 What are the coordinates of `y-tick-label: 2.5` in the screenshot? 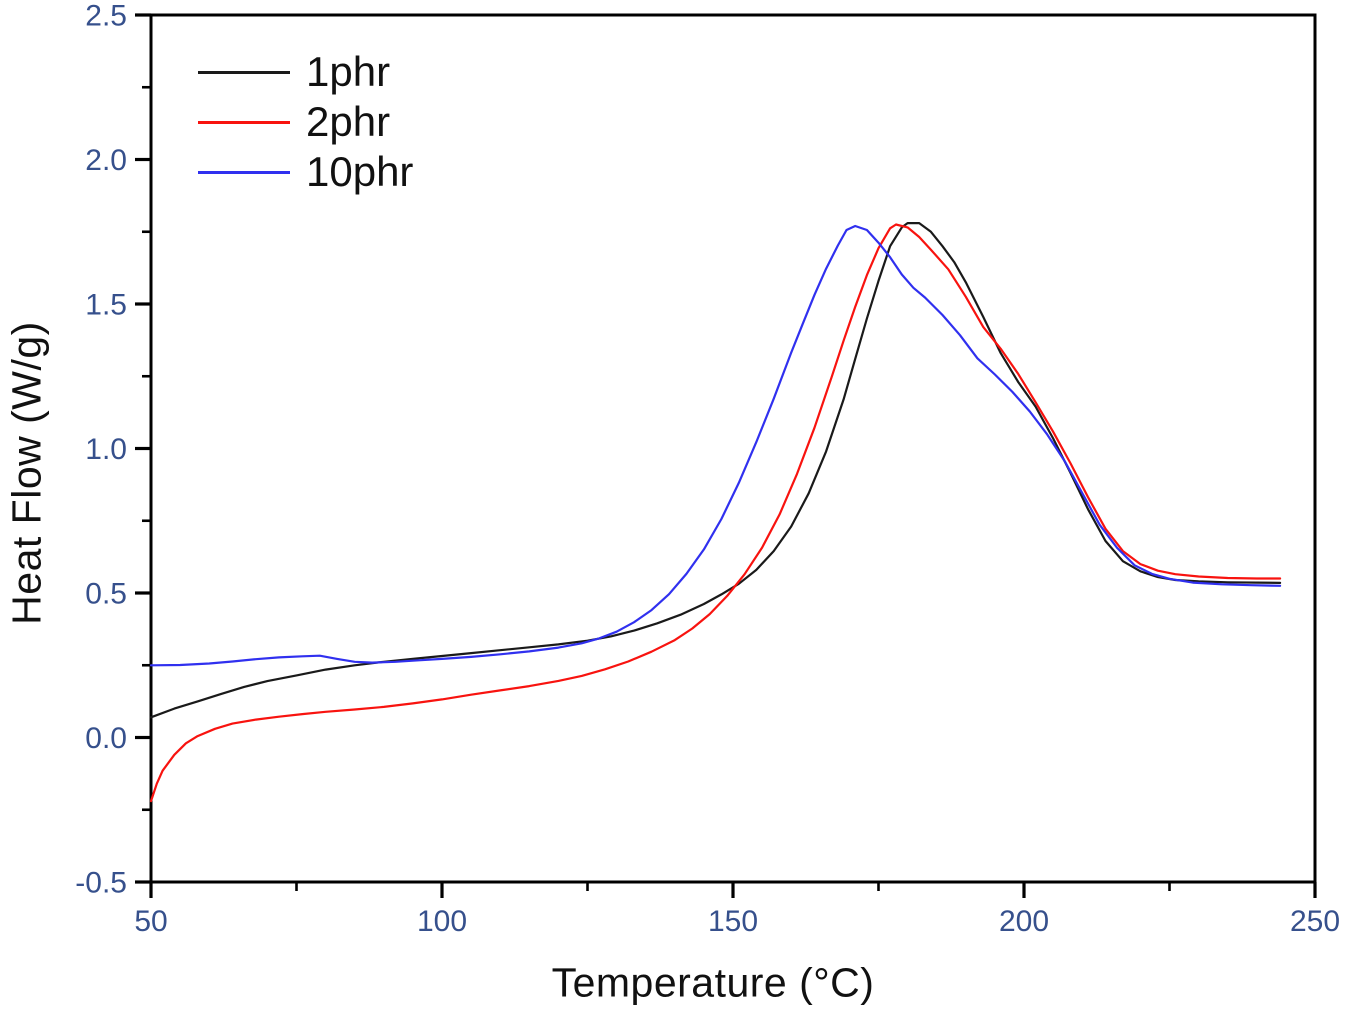 It's located at (106, 16).